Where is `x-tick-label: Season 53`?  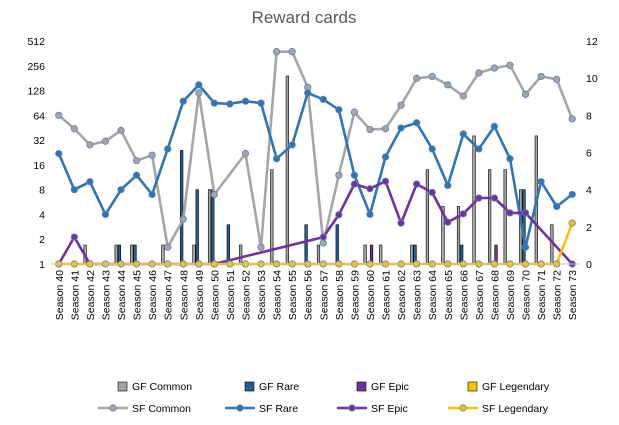 x-tick-label: Season 53 is located at coordinates (262, 295).